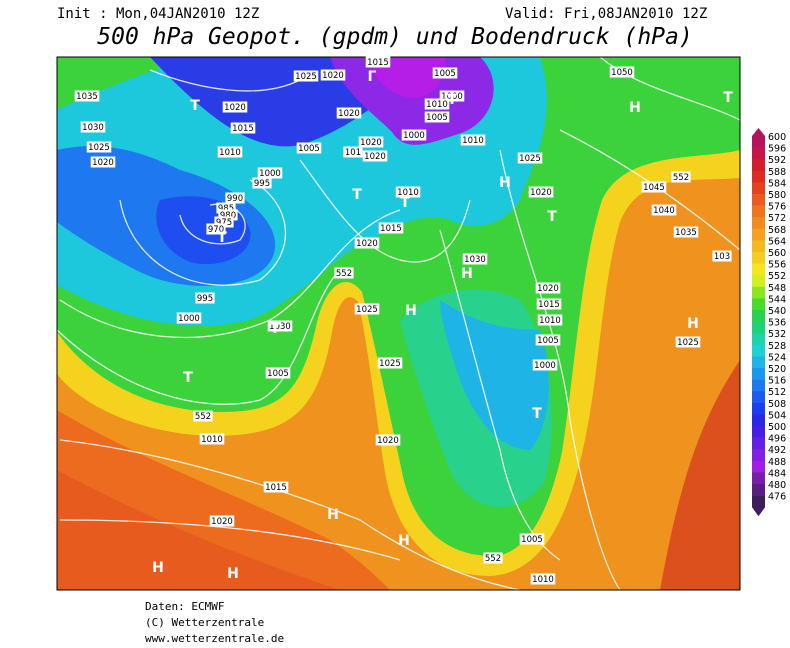 Image resolution: width=790 pixels, height=648 pixels. What do you see at coordinates (777, 381) in the screenshot?
I see `scale-label: 516` at bounding box center [777, 381].